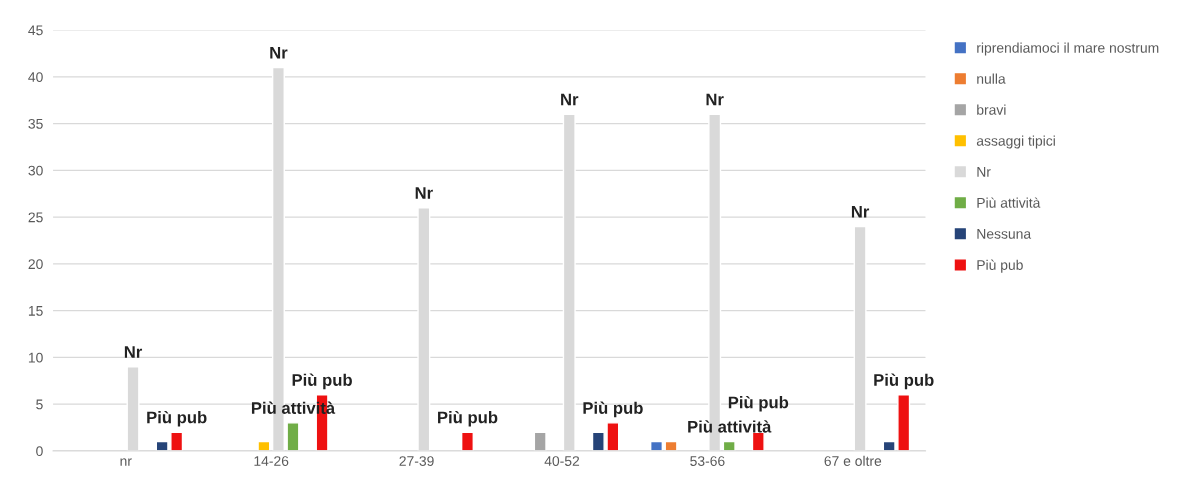 The image size is (1179, 501). What do you see at coordinates (991, 78) in the screenshot?
I see `legend-label: nulla` at bounding box center [991, 78].